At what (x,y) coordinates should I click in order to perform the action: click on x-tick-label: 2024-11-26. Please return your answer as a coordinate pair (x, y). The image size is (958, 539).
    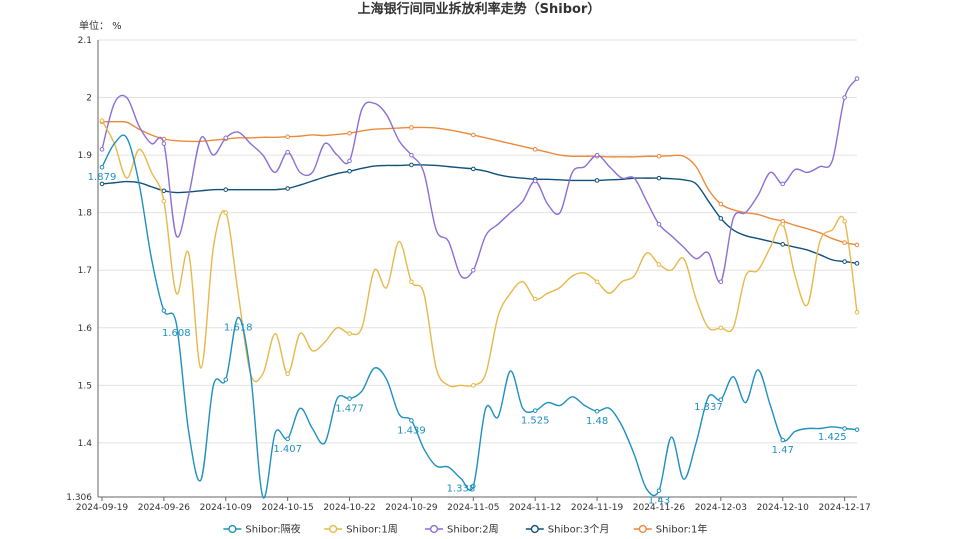
    Looking at the image, I should click on (659, 508).